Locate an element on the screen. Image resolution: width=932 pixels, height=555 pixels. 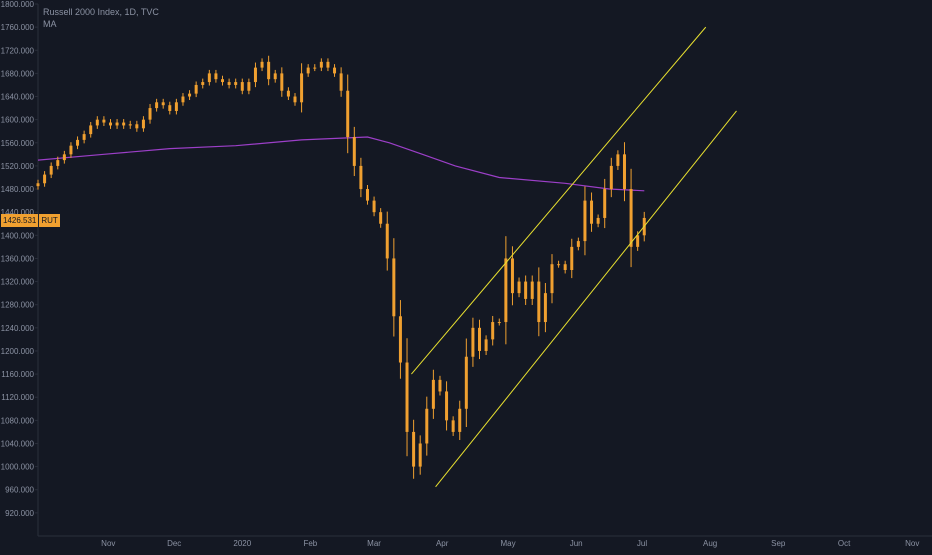
x-tick-label: May is located at coordinates (508, 543).